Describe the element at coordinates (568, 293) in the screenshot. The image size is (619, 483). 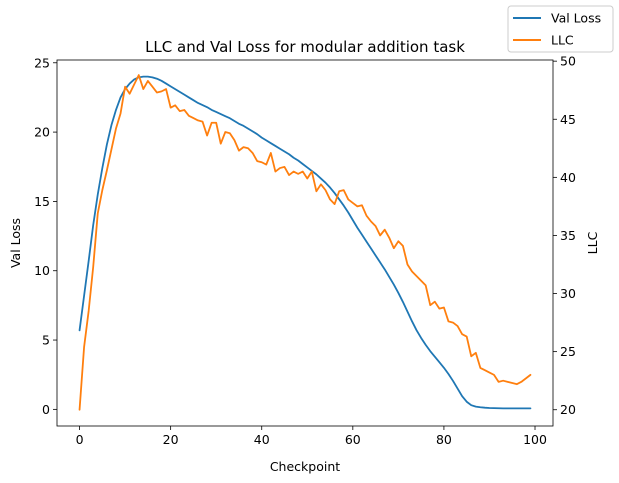
I see `right-y-tick-label: 30` at that location.